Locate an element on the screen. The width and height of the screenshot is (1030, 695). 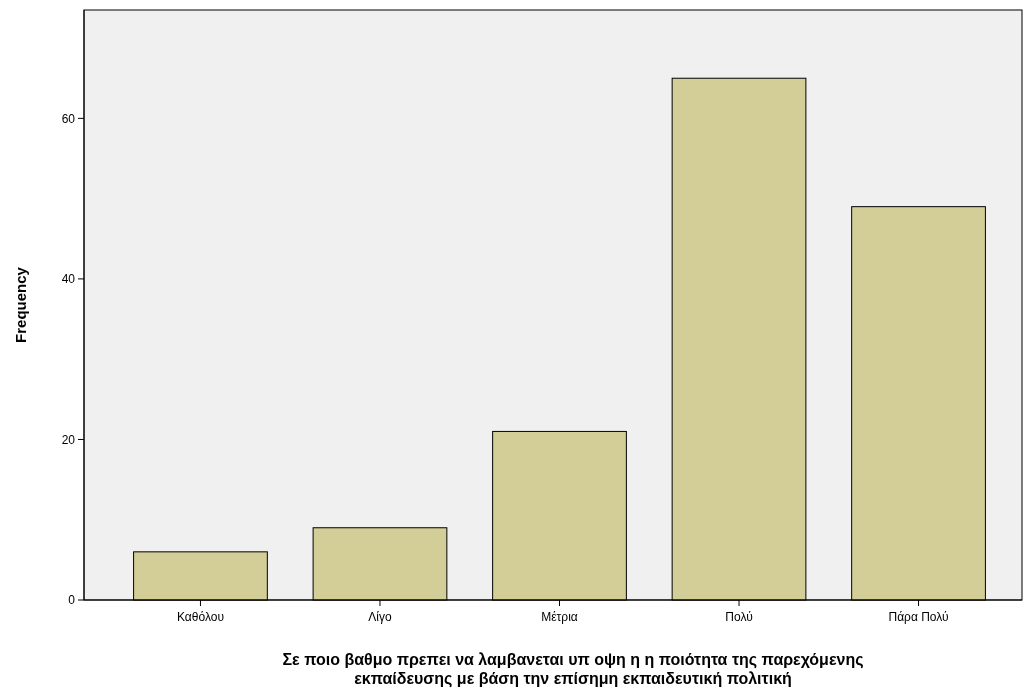
x-tick-label: Καθόλου is located at coordinates (200, 617).